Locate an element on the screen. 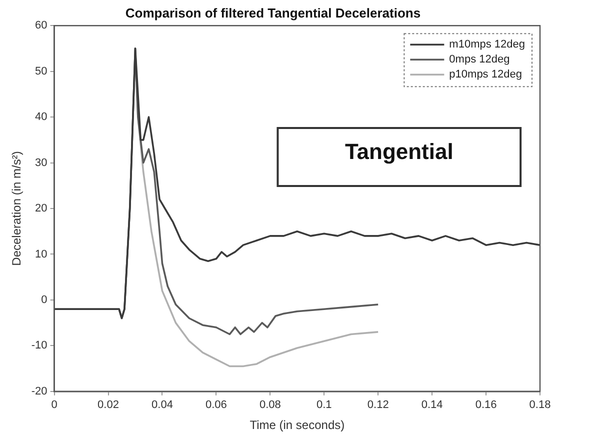 The height and width of the screenshot is (441, 600). x-tick-label: 0 is located at coordinates (54, 405).